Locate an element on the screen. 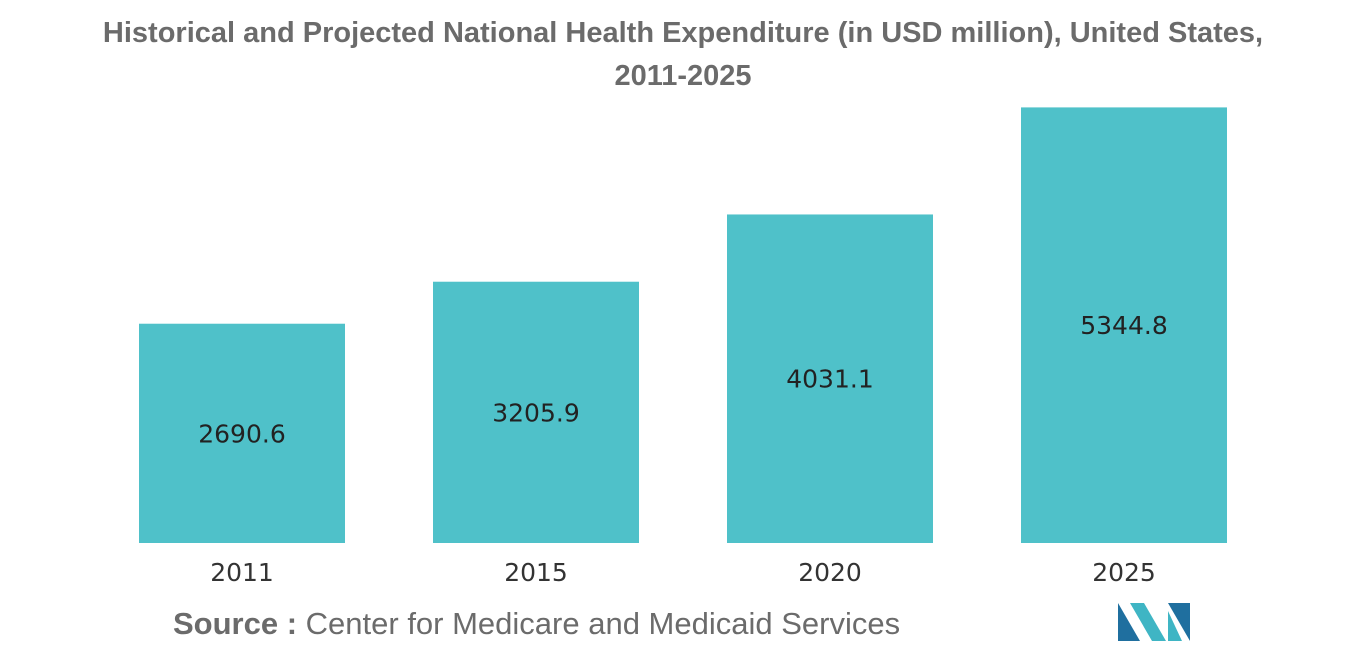  bar-value-label-2015: 3205.9 is located at coordinates (535, 412).